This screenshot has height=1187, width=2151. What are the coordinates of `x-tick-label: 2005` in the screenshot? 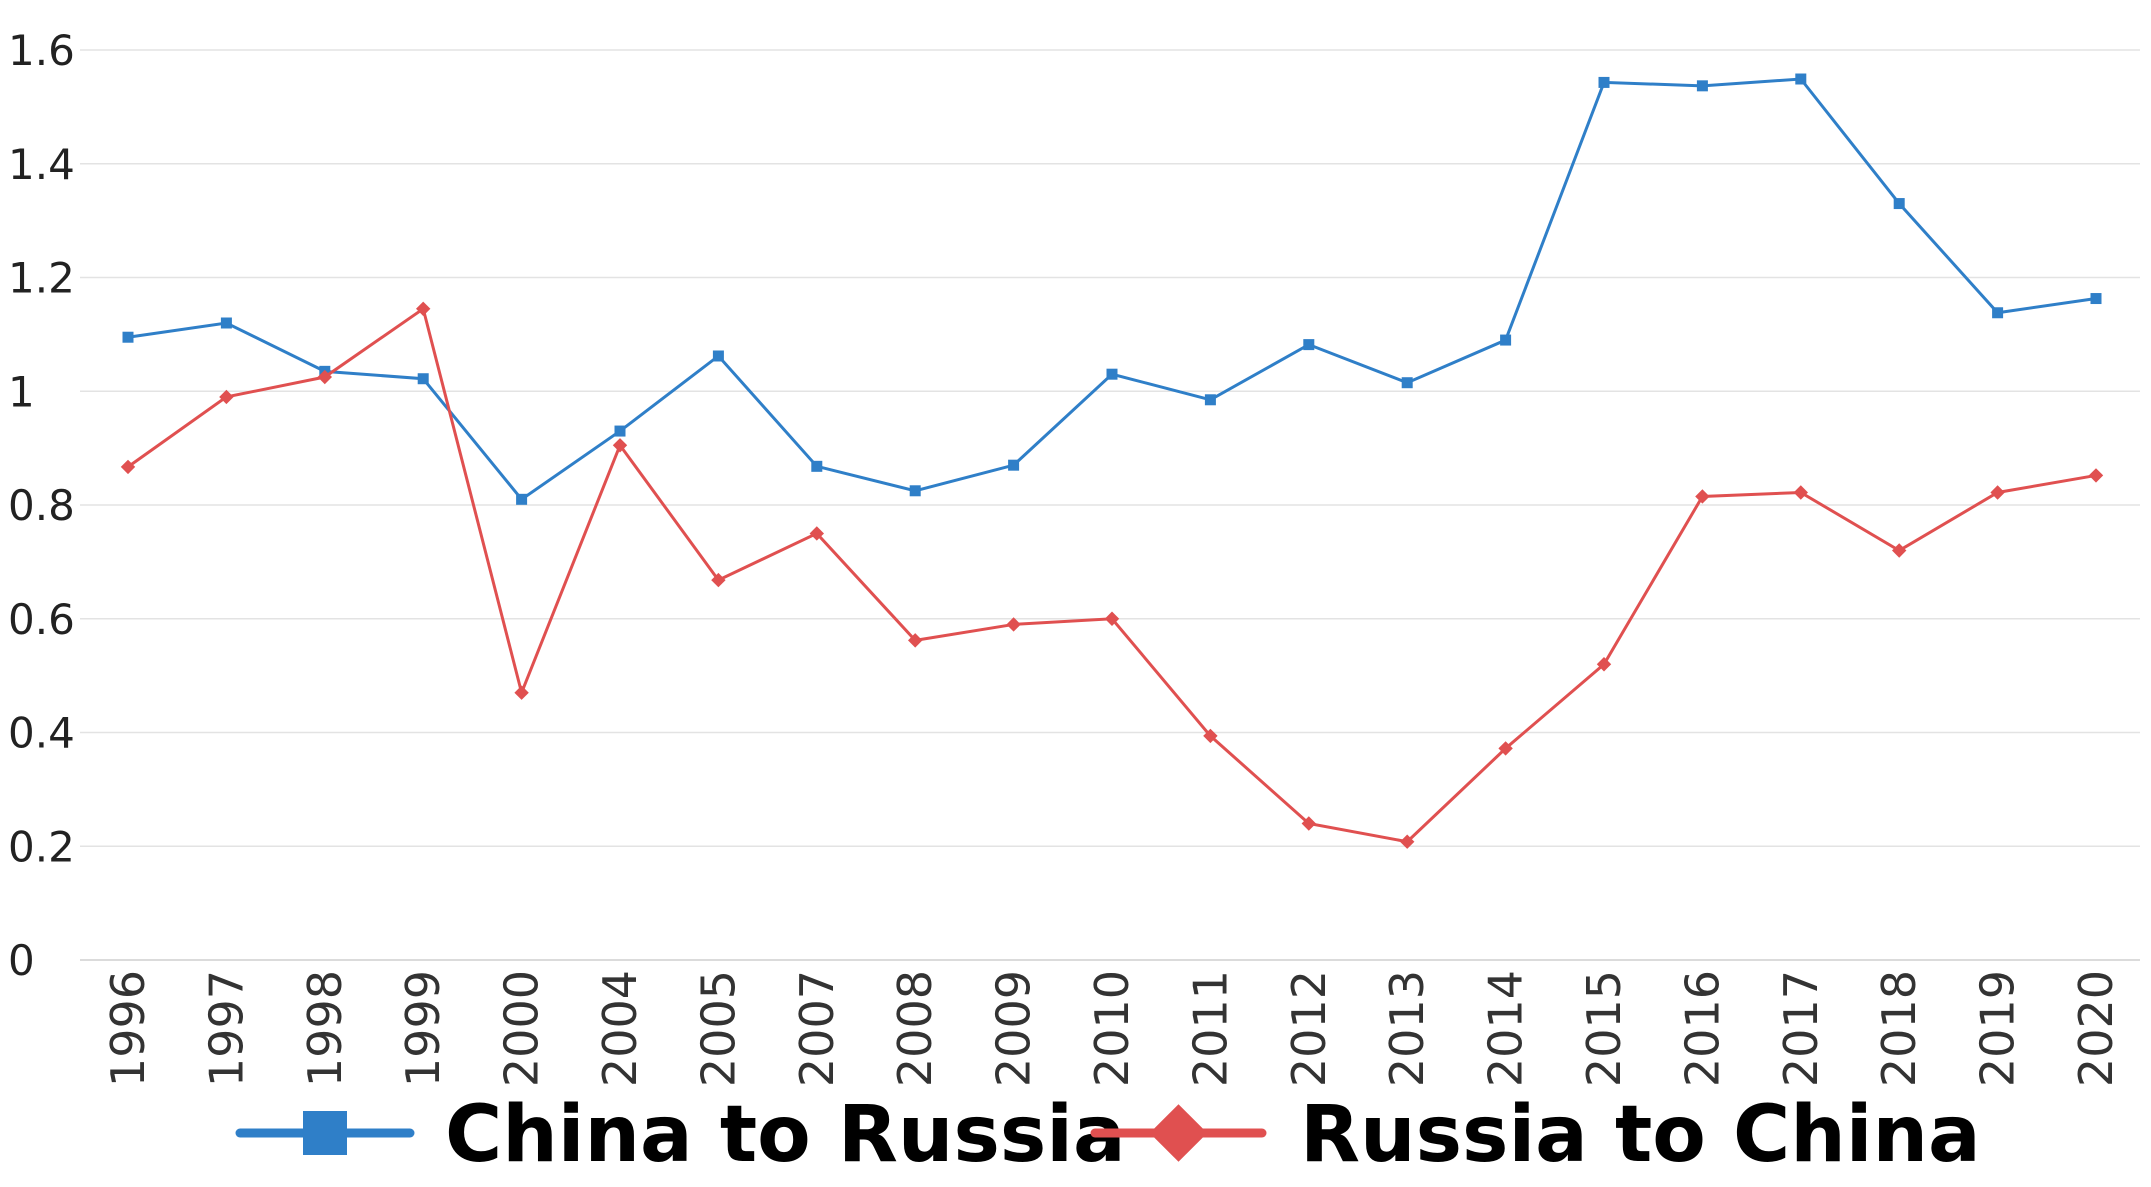 It's located at (718, 1028).